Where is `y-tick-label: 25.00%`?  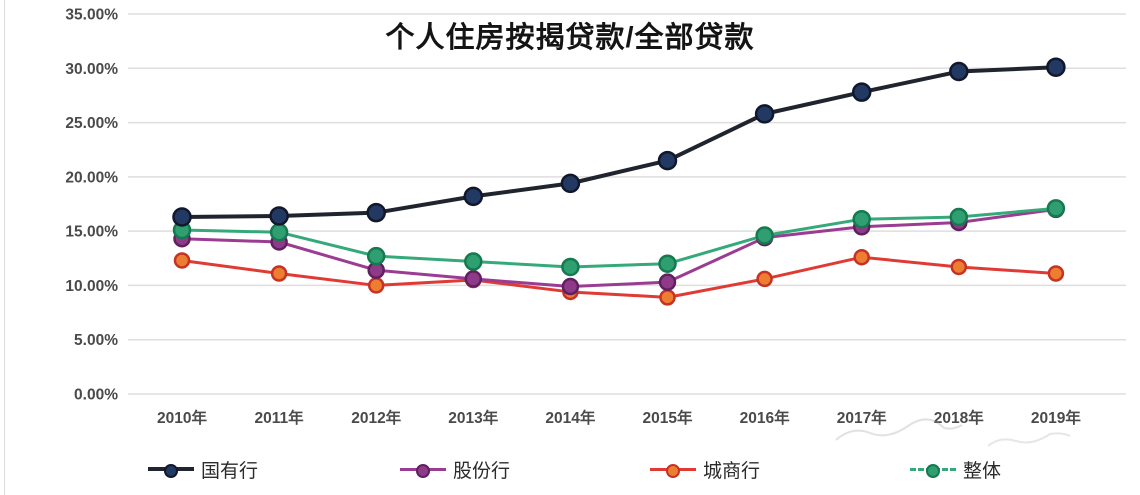
y-tick-label: 25.00% is located at coordinates (91, 123).